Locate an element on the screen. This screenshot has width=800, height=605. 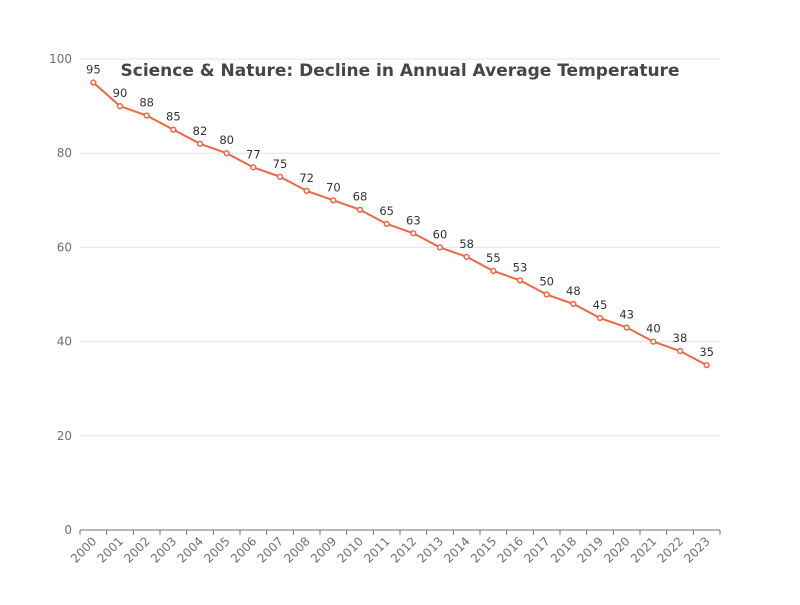
x-tick-label: 2021 is located at coordinates (643, 549).